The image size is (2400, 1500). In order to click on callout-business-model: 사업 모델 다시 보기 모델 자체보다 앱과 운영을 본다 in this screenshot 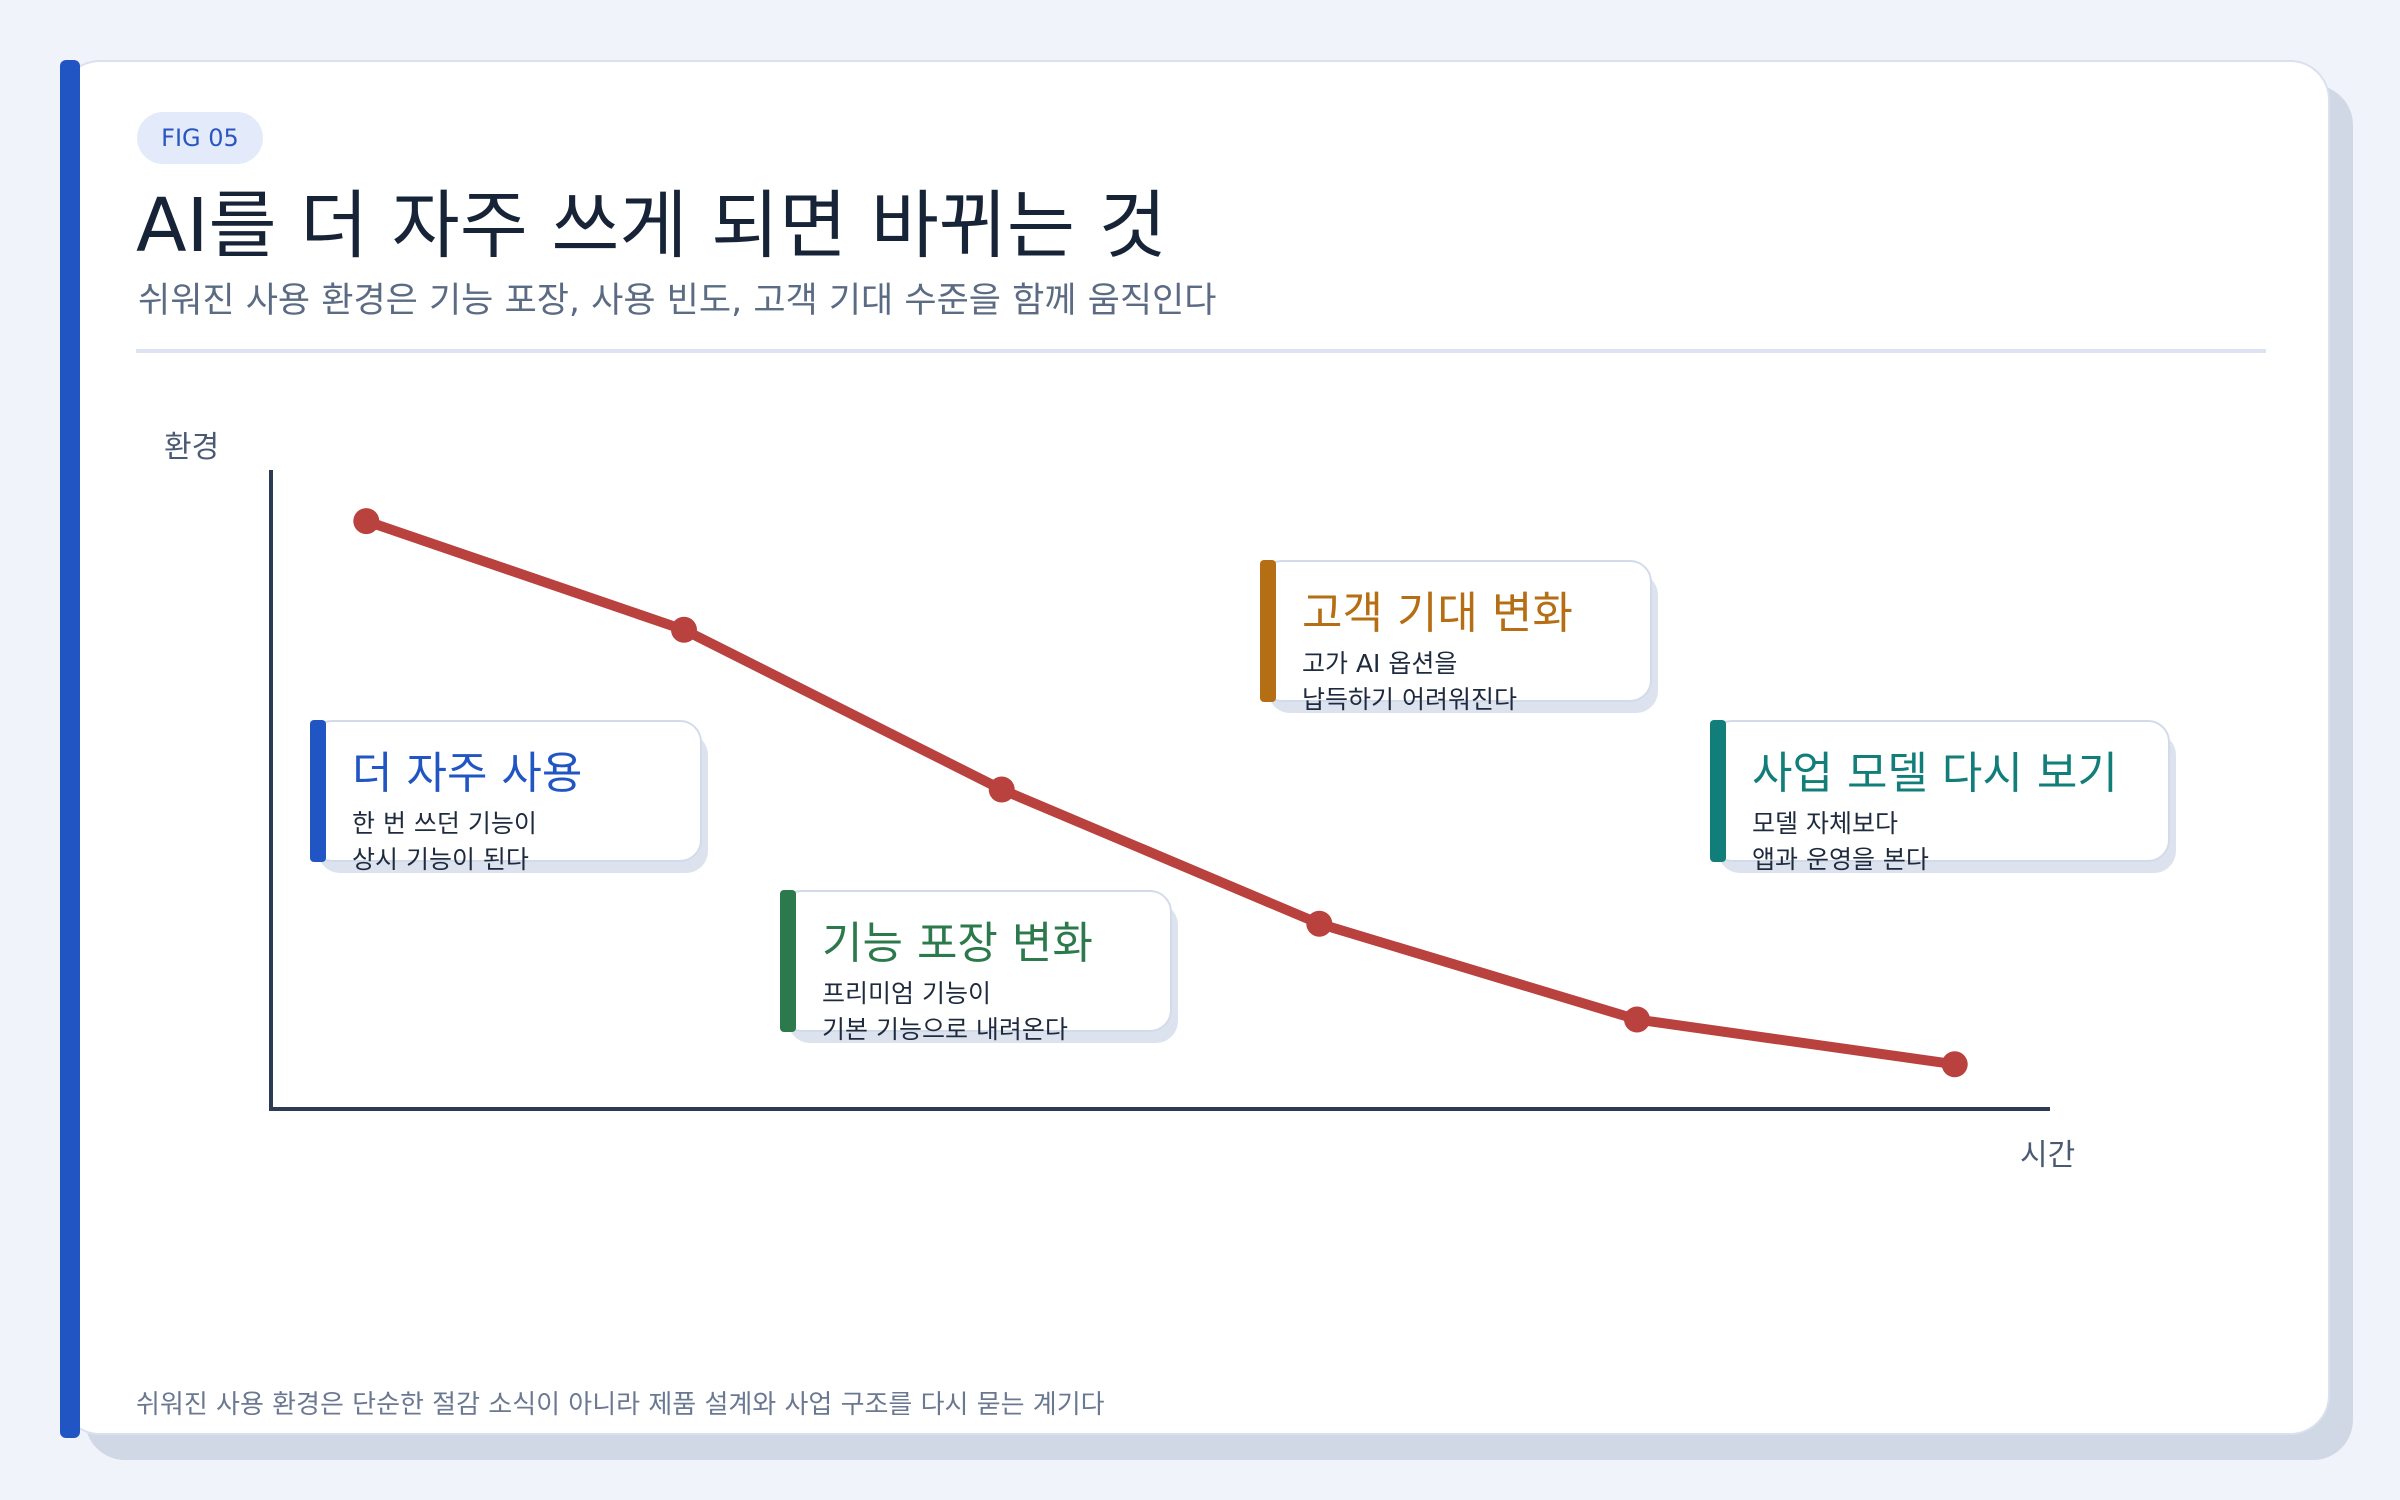, I will do `click(1940, 797)`.